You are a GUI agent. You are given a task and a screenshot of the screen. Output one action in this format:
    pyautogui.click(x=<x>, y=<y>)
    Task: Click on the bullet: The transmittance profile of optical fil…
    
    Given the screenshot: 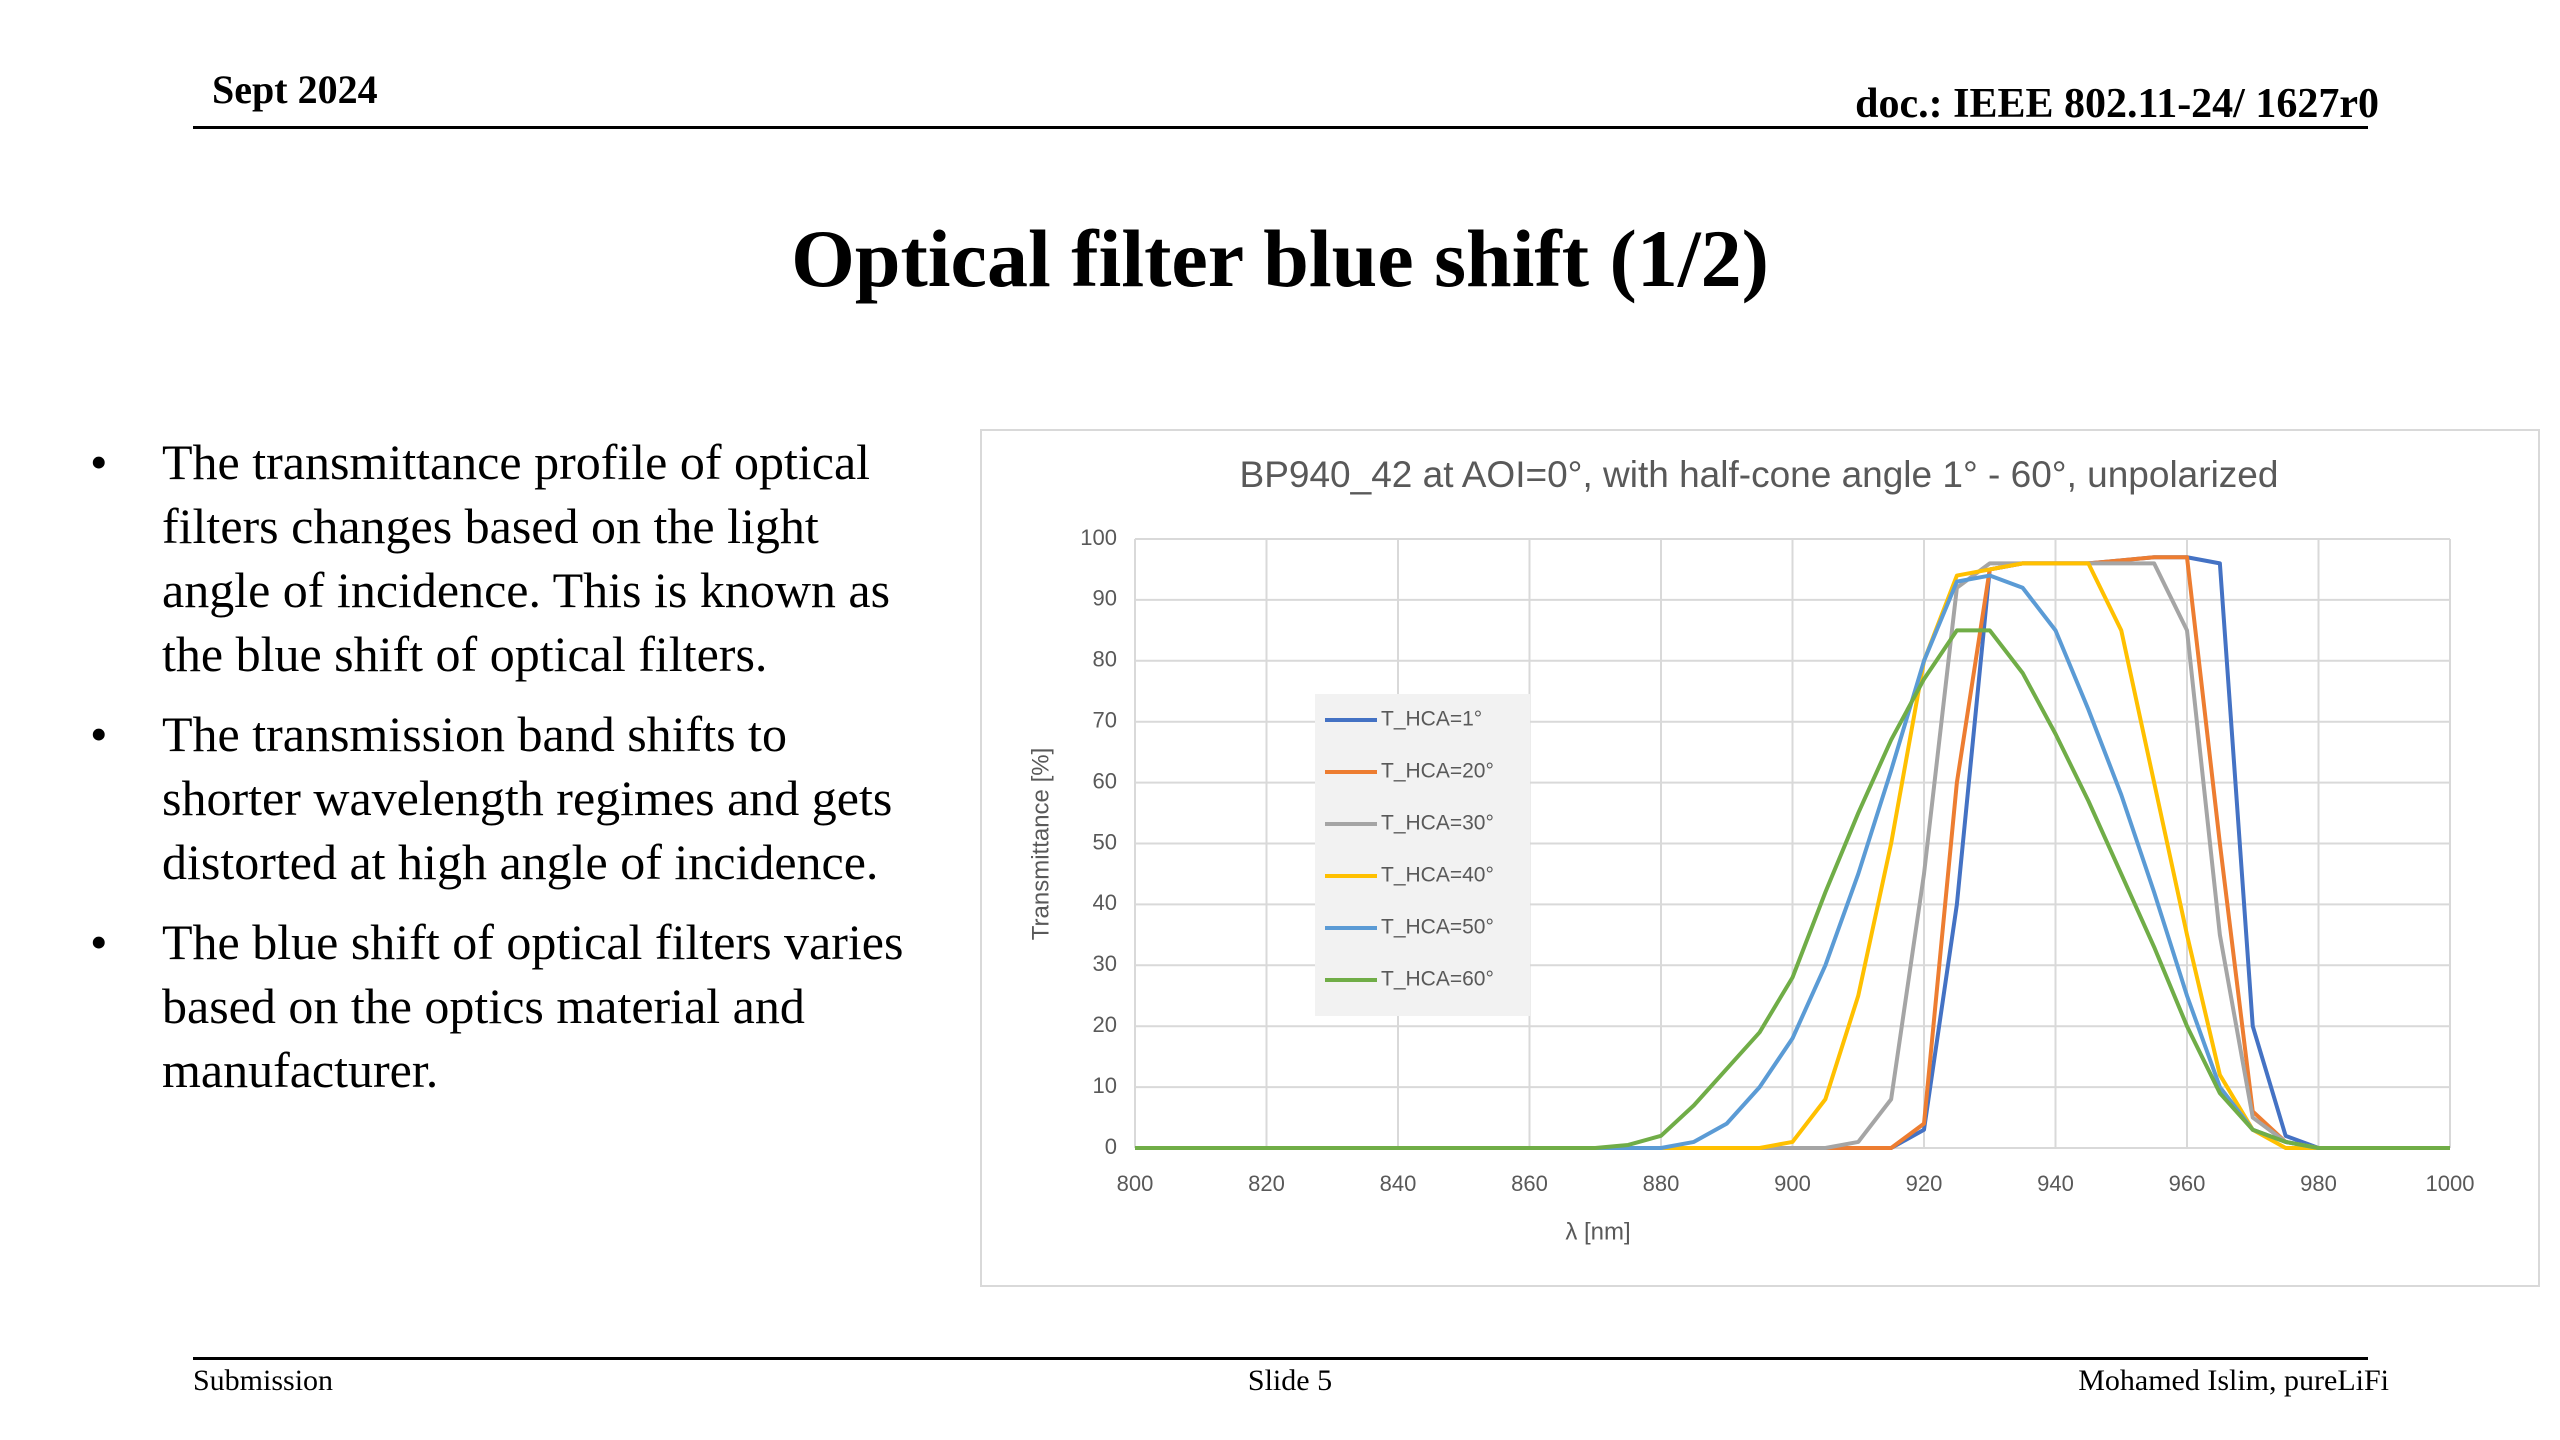 What is the action you would take?
    pyautogui.click(x=500, y=558)
    